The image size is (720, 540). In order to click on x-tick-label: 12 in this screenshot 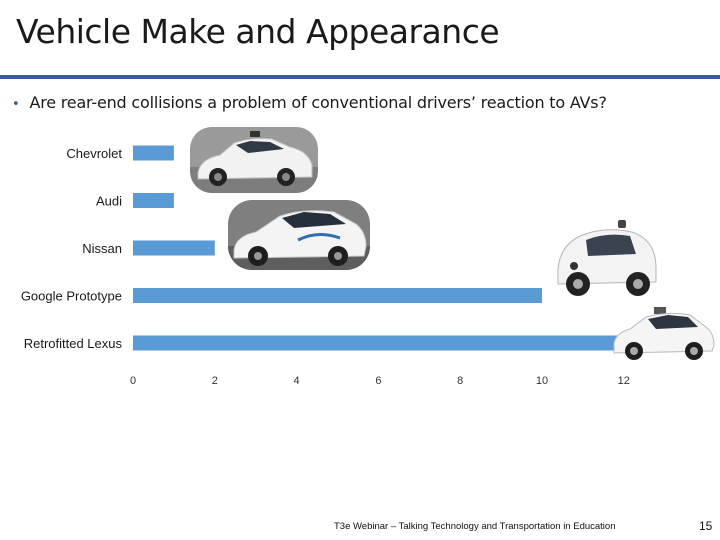, I will do `click(624, 381)`.